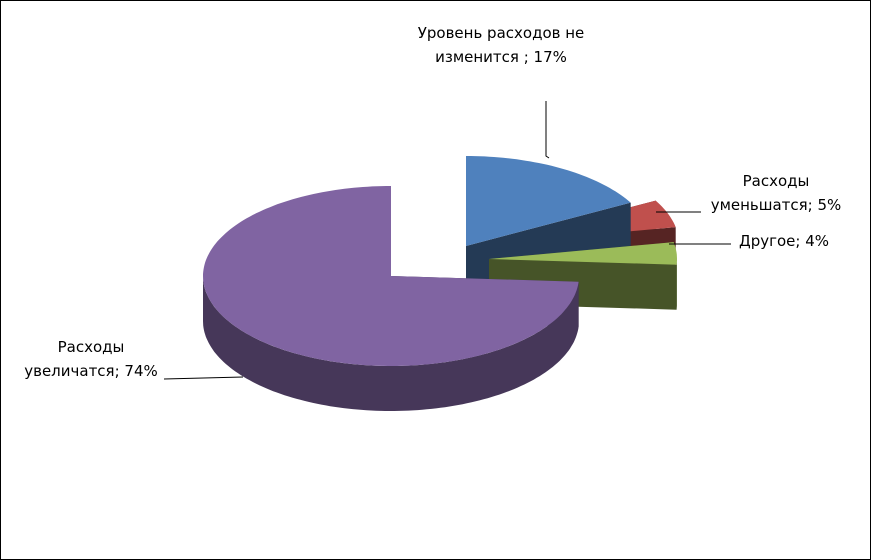 The width and height of the screenshot is (871, 560). I want to click on data-label: Расходы увеличатся; 74%, so click(91, 359).